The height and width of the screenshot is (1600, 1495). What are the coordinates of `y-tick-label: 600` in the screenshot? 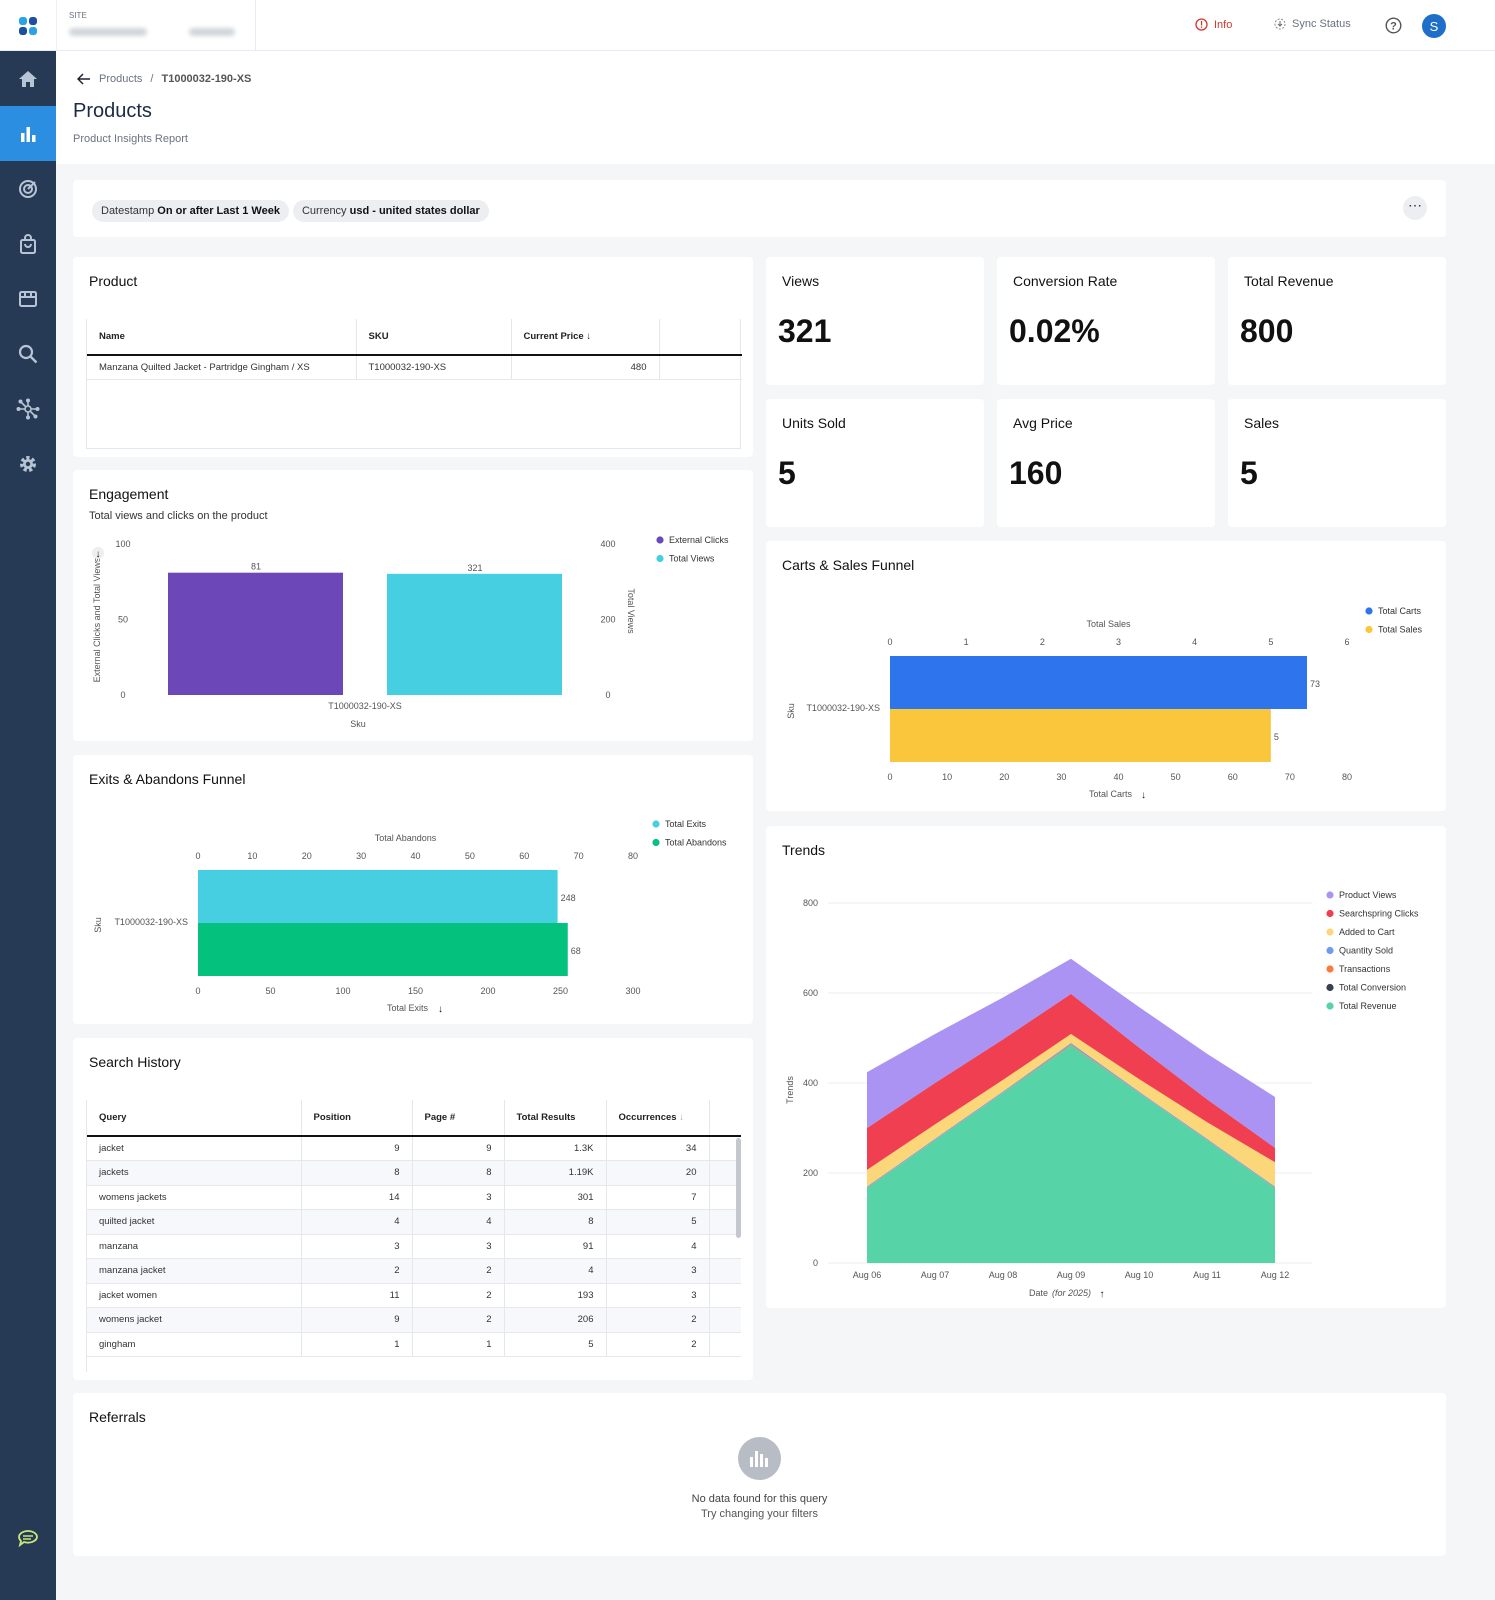 It's located at (810, 993).